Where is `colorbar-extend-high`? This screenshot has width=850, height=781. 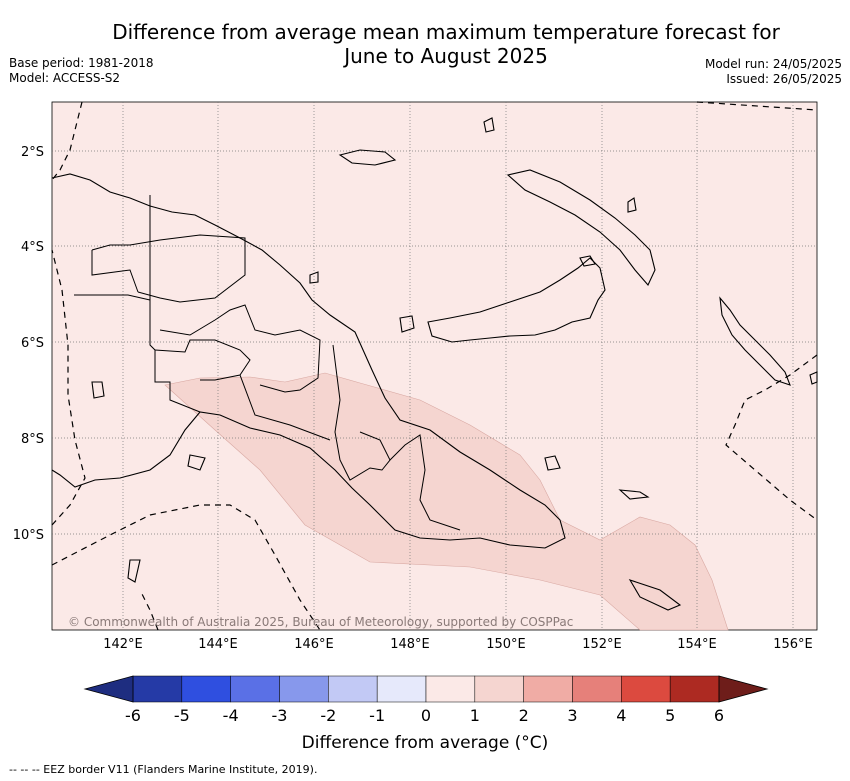
colorbar-extend-high is located at coordinates (743, 689).